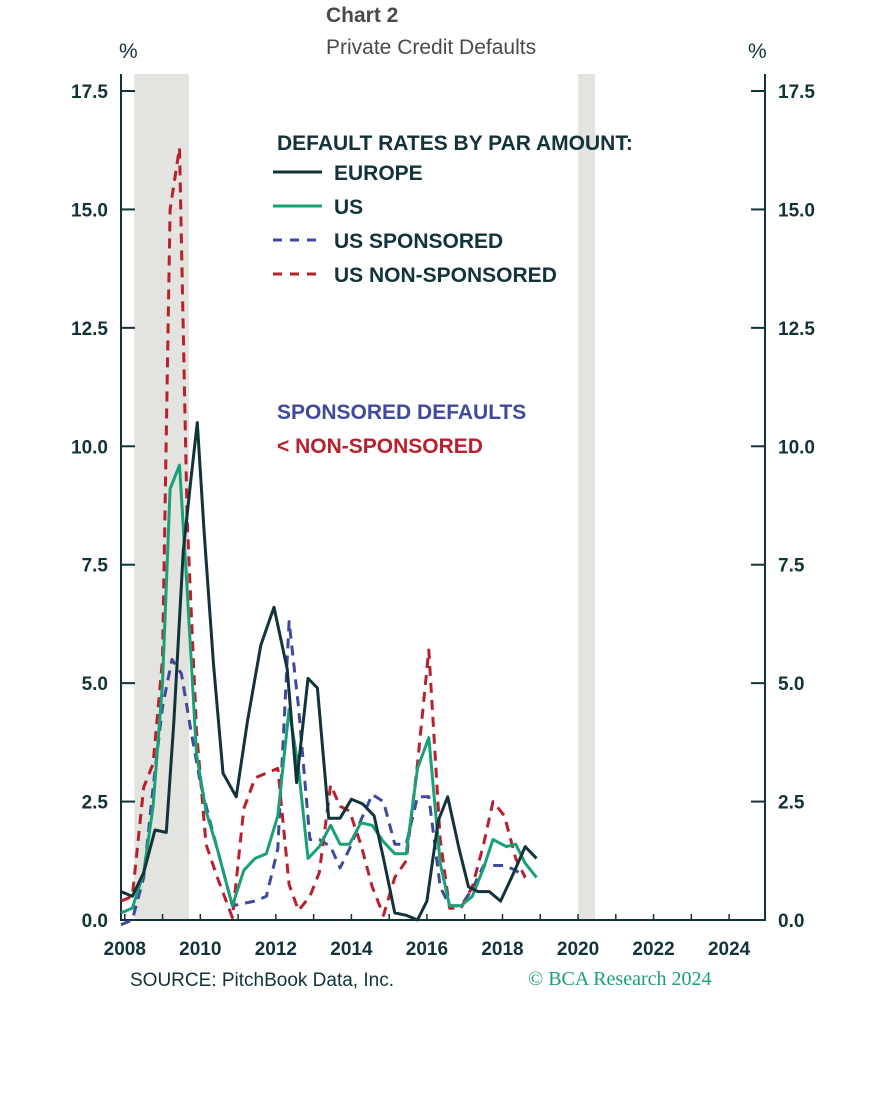 The image size is (886, 1099). Describe the element at coordinates (125, 949) in the screenshot. I see `x-tick-label: 2008` at that location.